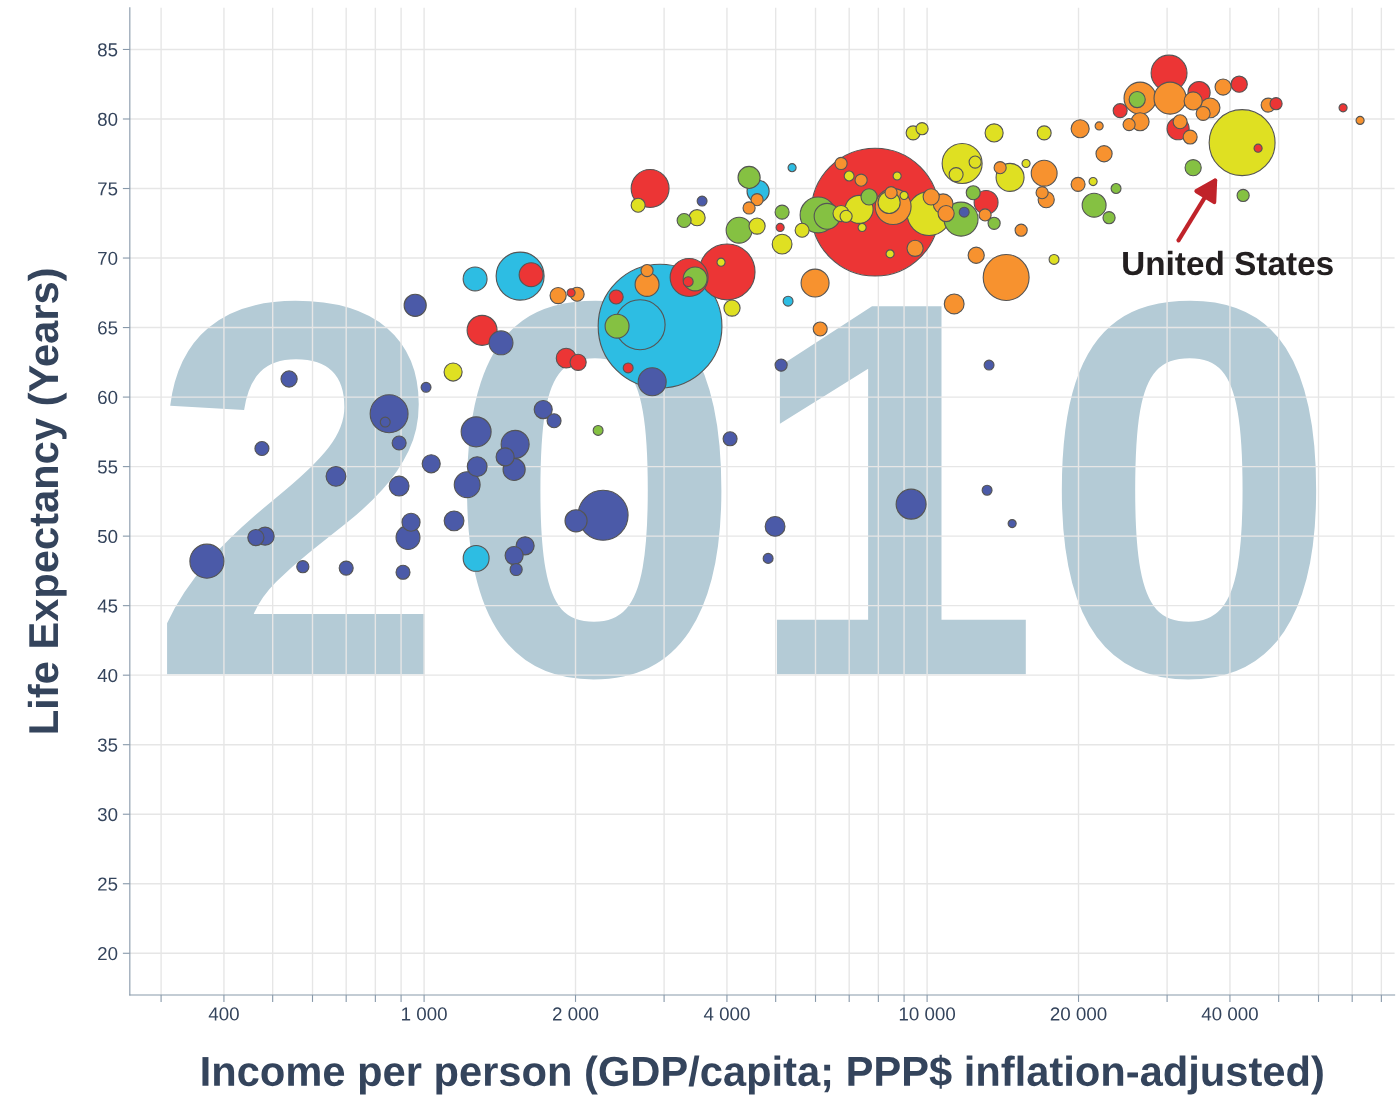 The image size is (1396, 1108). Describe the element at coordinates (108, 258) in the screenshot. I see `y-tick-label: 70` at that location.